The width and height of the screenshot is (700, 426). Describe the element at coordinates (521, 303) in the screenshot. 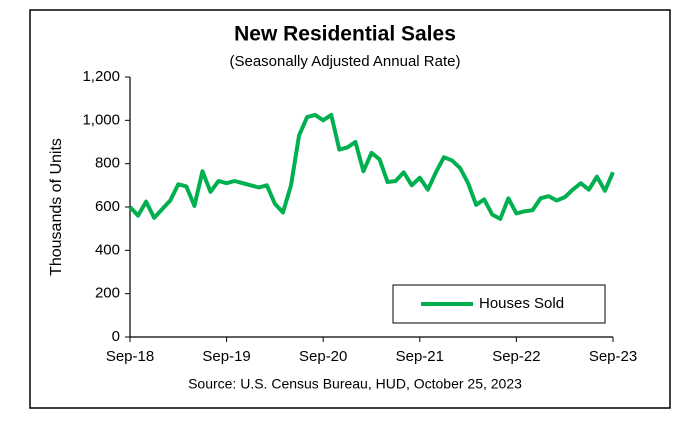

I see `legend-label: Houses Sold` at that location.